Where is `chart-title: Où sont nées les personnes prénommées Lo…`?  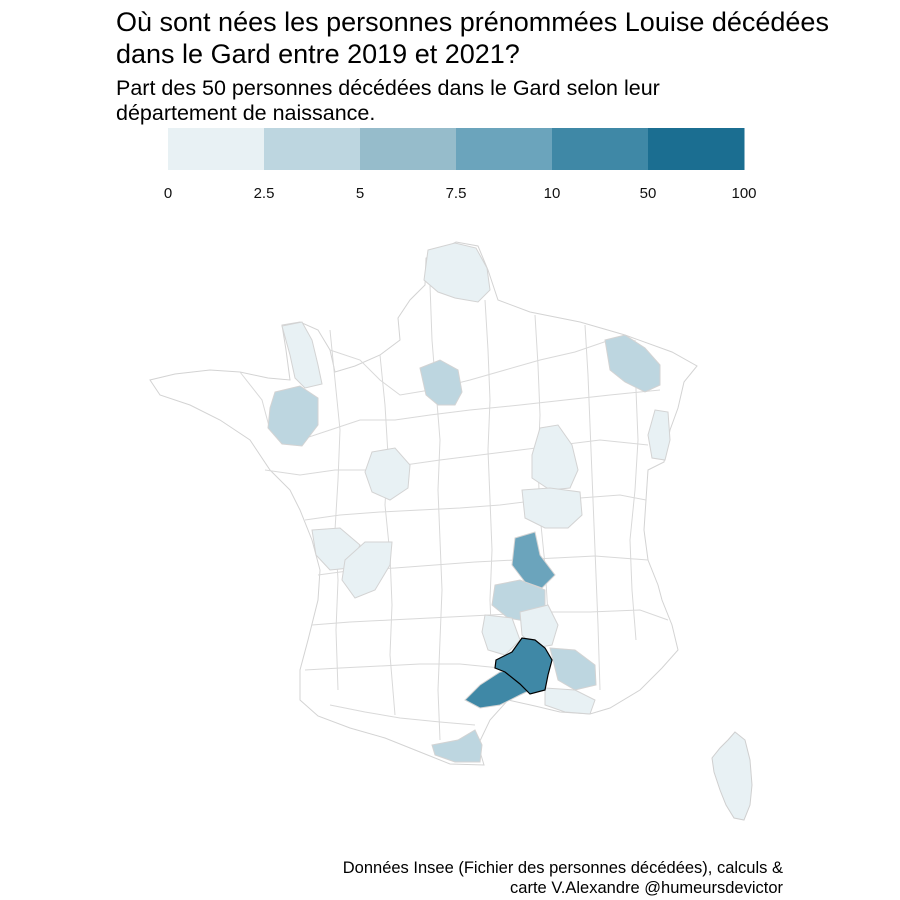
chart-title: Où sont nées les personnes prénommées Lo… is located at coordinates (506, 38).